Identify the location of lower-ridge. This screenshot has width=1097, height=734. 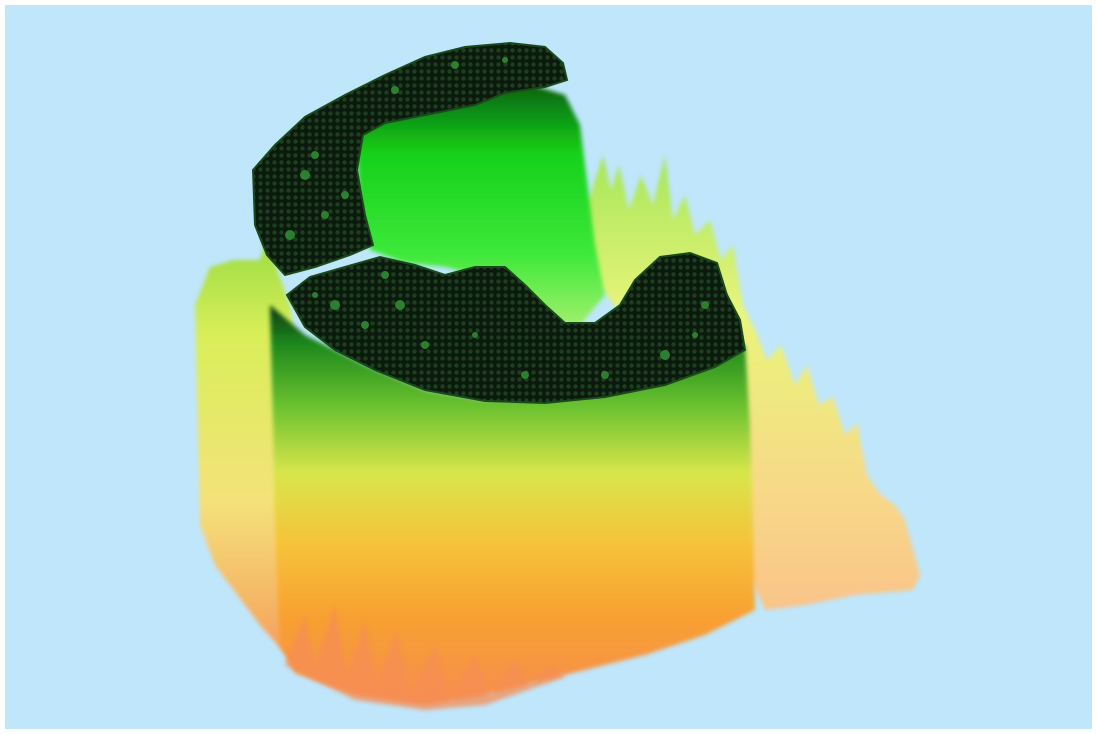
(516, 328).